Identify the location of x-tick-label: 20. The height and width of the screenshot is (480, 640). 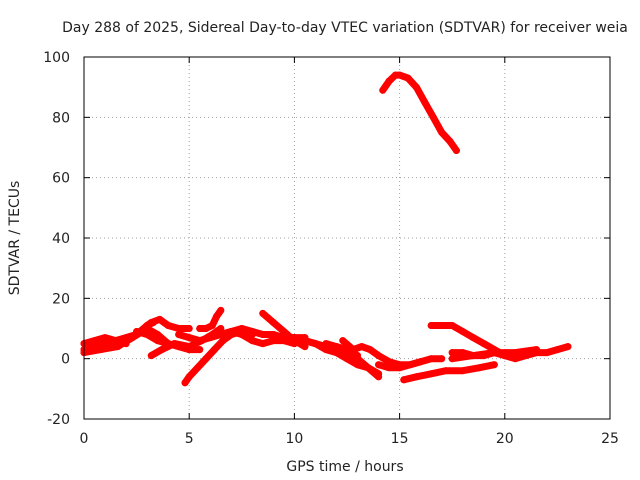
(505, 439).